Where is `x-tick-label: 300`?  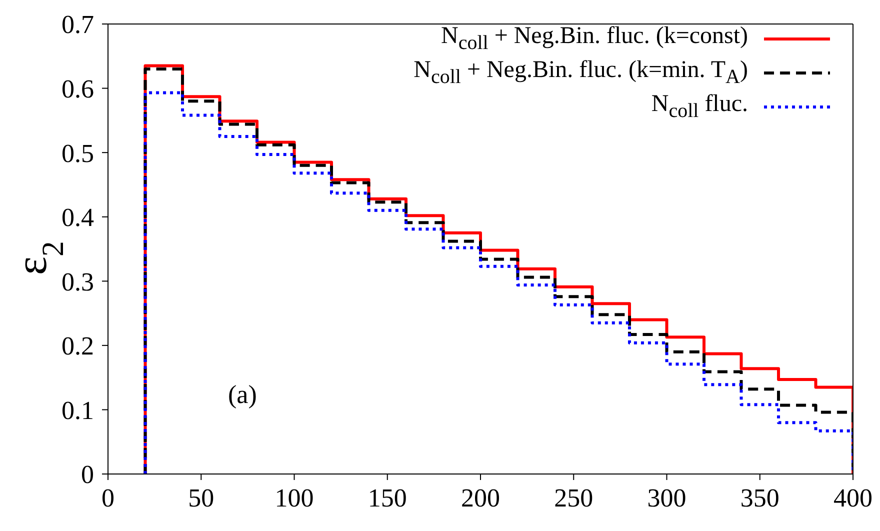 x-tick-label: 300 is located at coordinates (666, 497).